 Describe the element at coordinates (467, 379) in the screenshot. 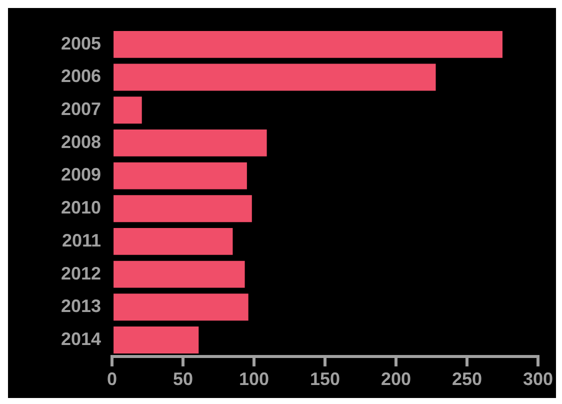

I see `x-tick-label: 250` at that location.